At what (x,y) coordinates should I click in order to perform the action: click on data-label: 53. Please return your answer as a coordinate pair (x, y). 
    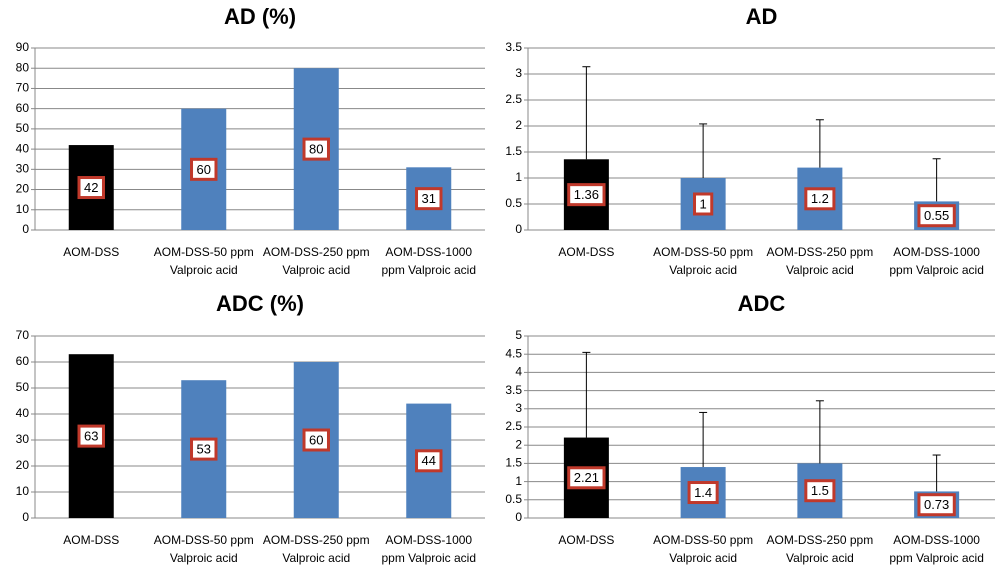
    Looking at the image, I should click on (204, 449).